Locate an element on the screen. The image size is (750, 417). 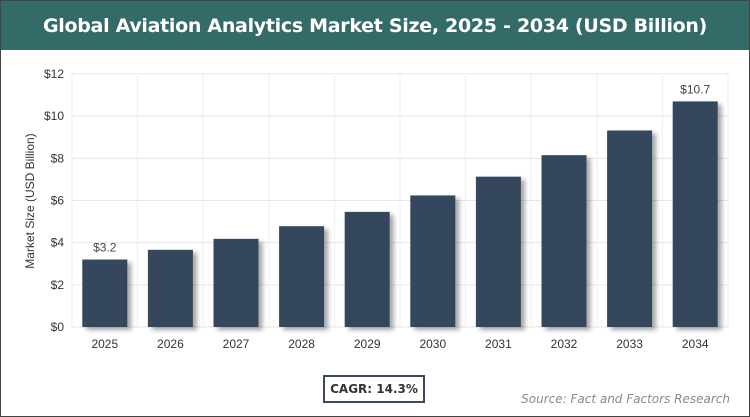
data-label: $3.2 is located at coordinates (105, 248).